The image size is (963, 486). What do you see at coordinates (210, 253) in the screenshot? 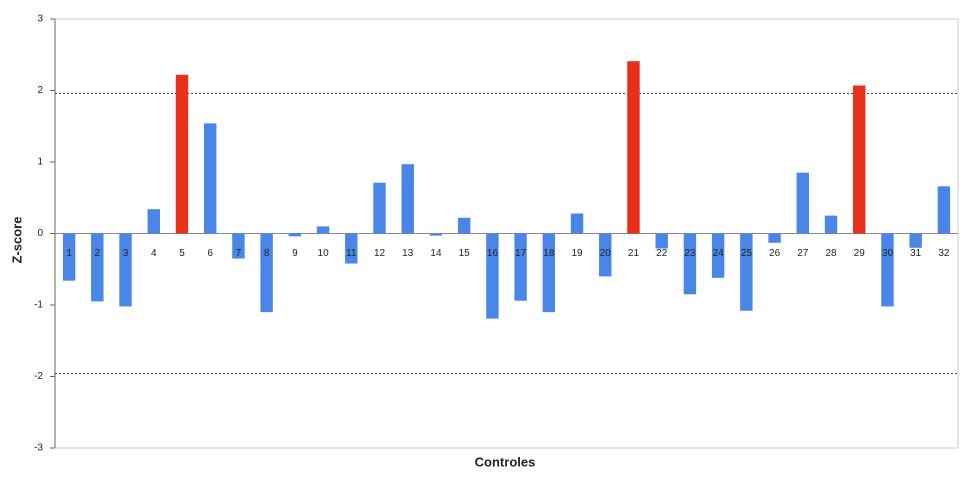
I see `x-tick-label: 6` at bounding box center [210, 253].